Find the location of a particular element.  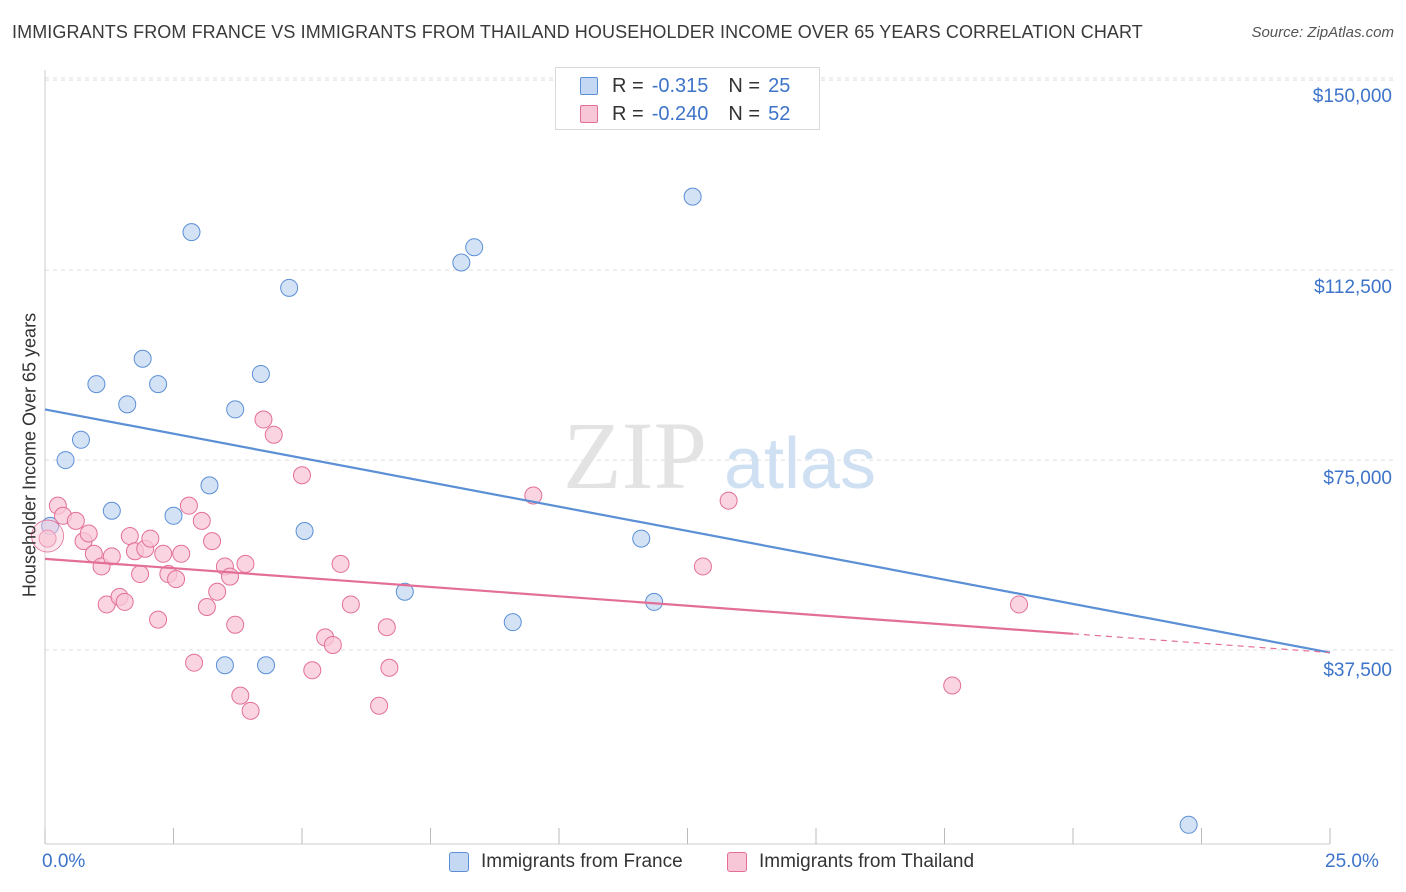

point-thailand-large is located at coordinates (47, 536).